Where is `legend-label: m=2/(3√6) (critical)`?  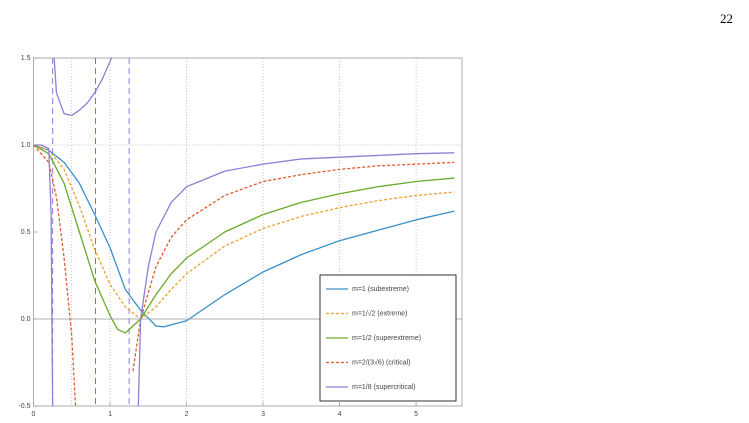 legend-label: m=2/(3√6) (critical) is located at coordinates (381, 362).